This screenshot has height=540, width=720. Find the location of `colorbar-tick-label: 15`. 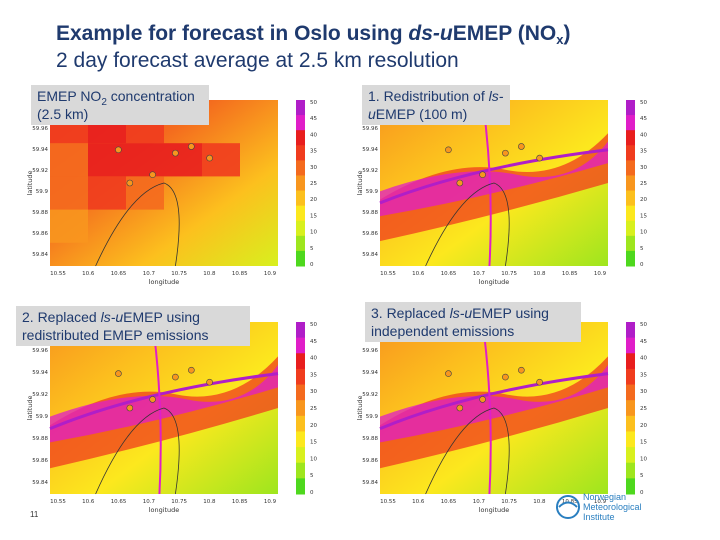

colorbar-tick-label: 15 is located at coordinates (643, 216).